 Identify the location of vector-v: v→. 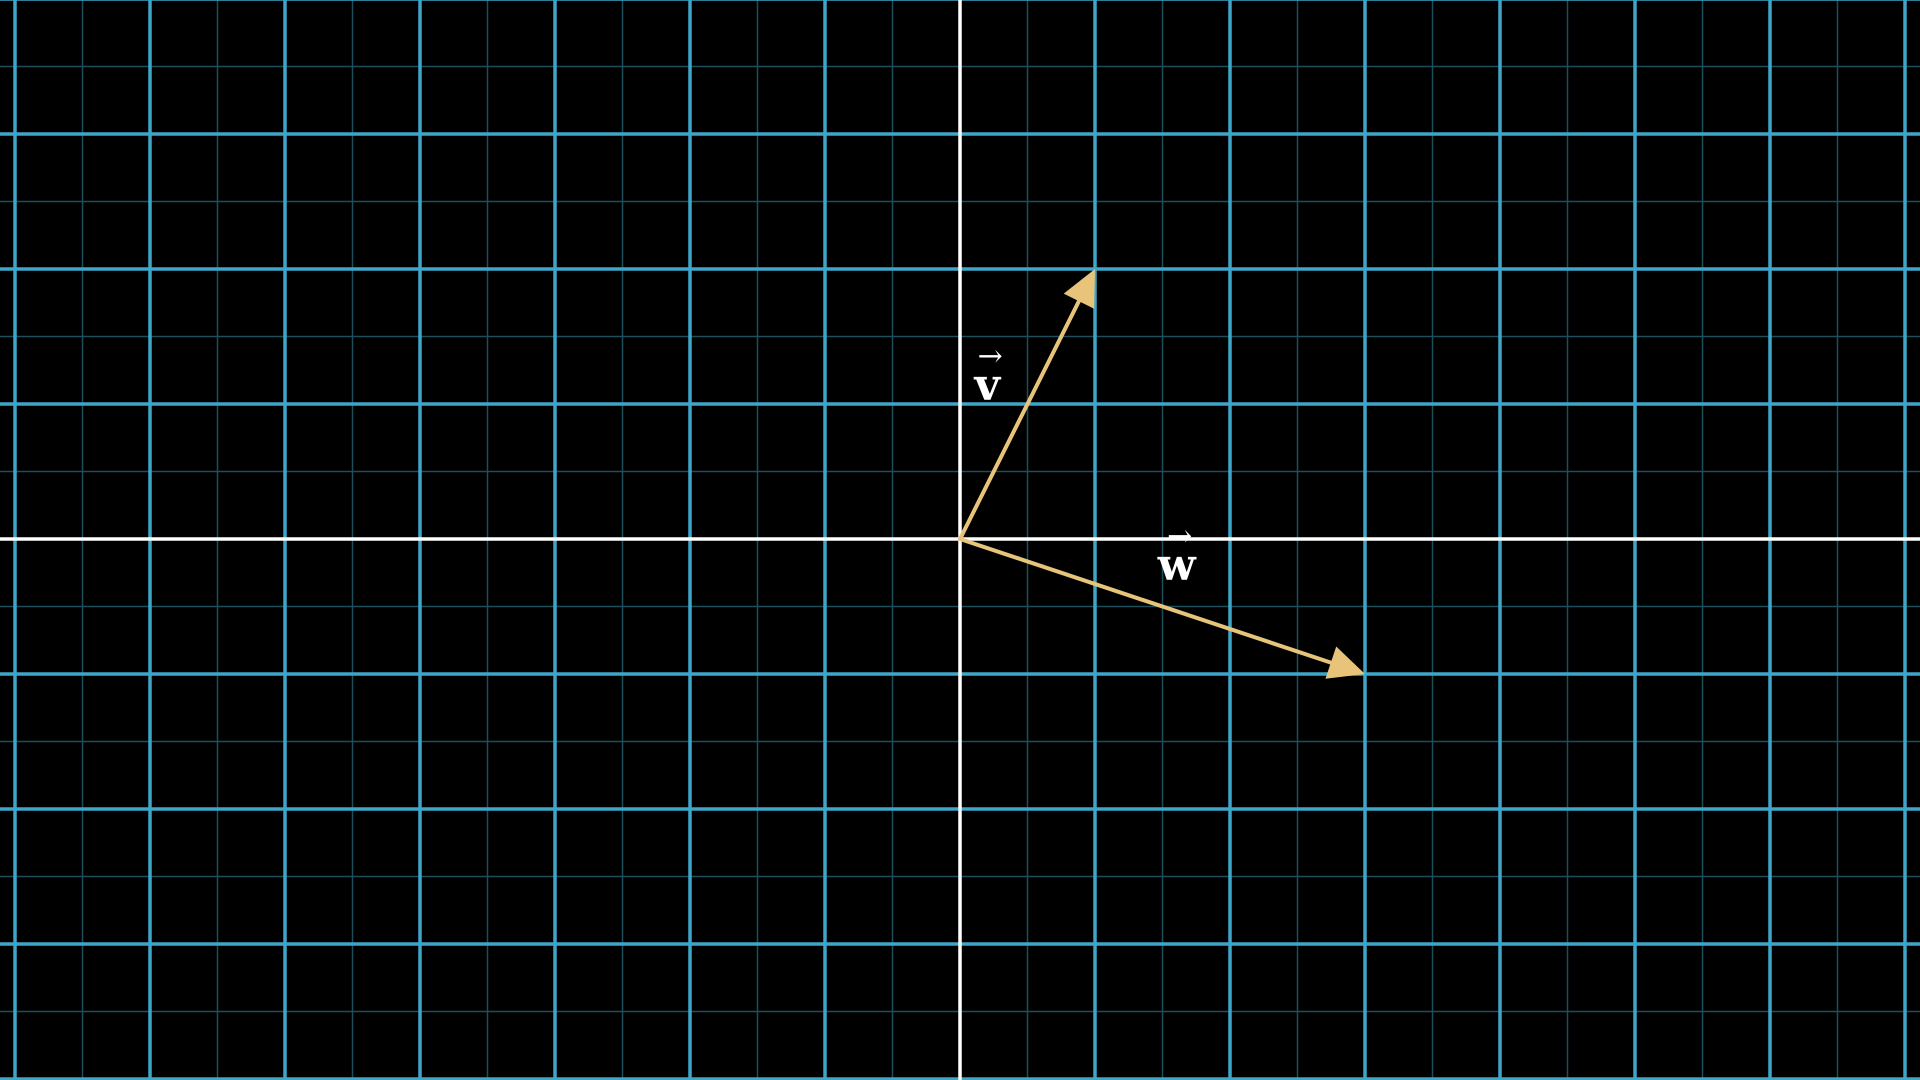
(1026, 405).